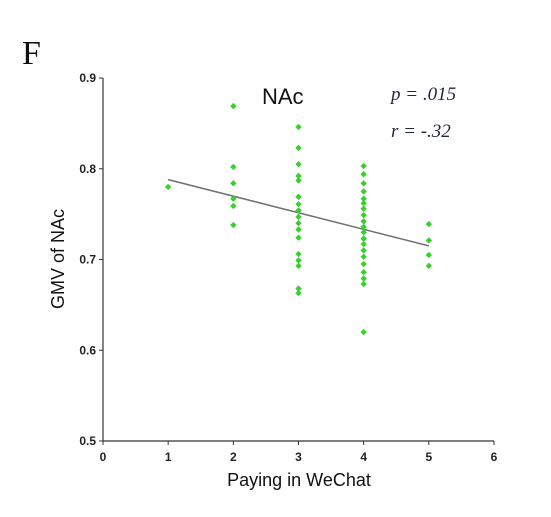 The width and height of the screenshot is (551, 517). I want to click on x-tick-label: 3, so click(298, 457).